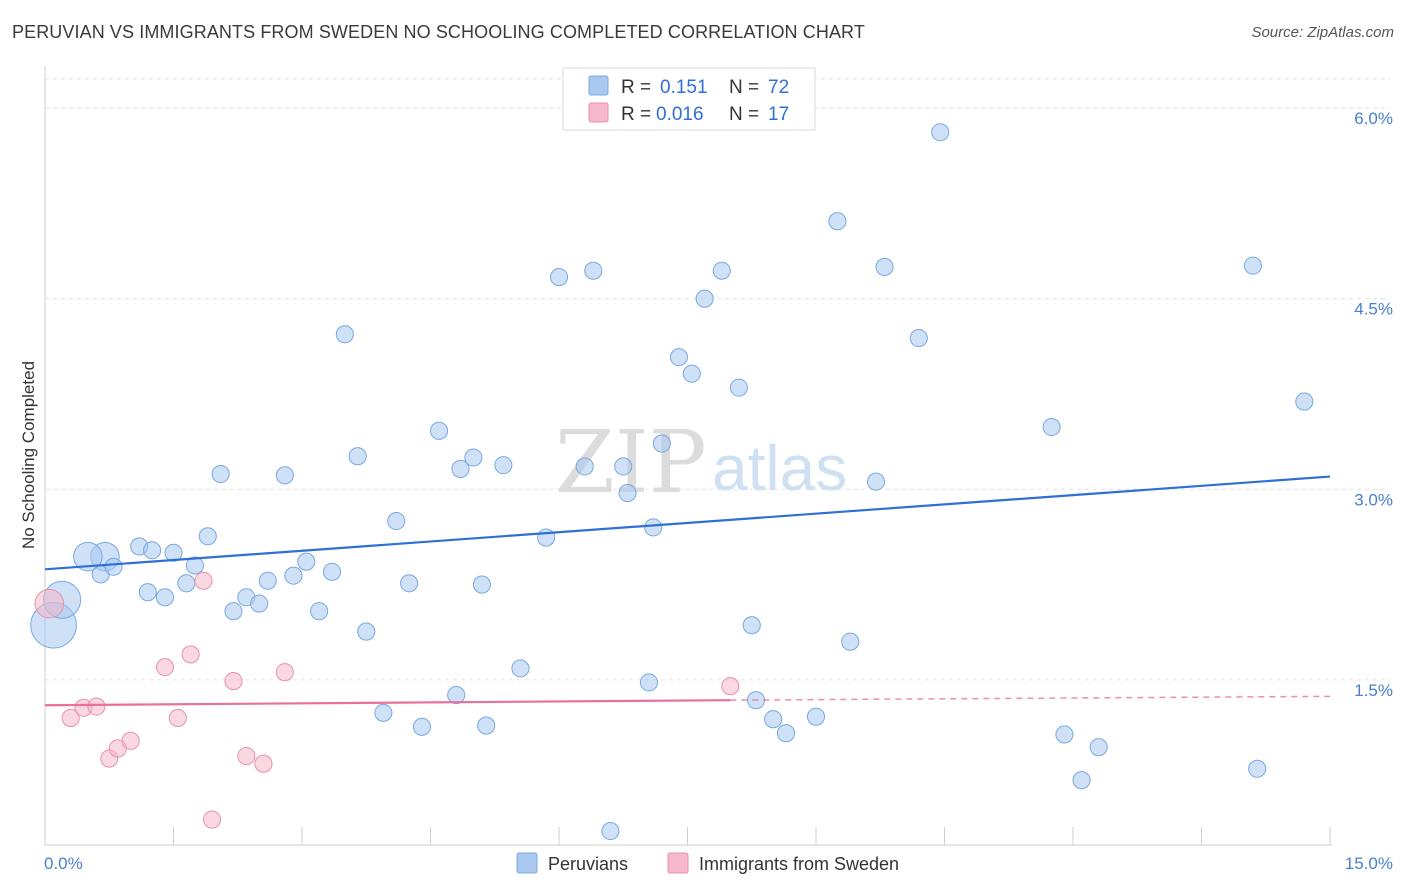  What do you see at coordinates (689, 99) in the screenshot?
I see `legend: R = 0.151 N = 72 R = 0.016 N = 17` at bounding box center [689, 99].